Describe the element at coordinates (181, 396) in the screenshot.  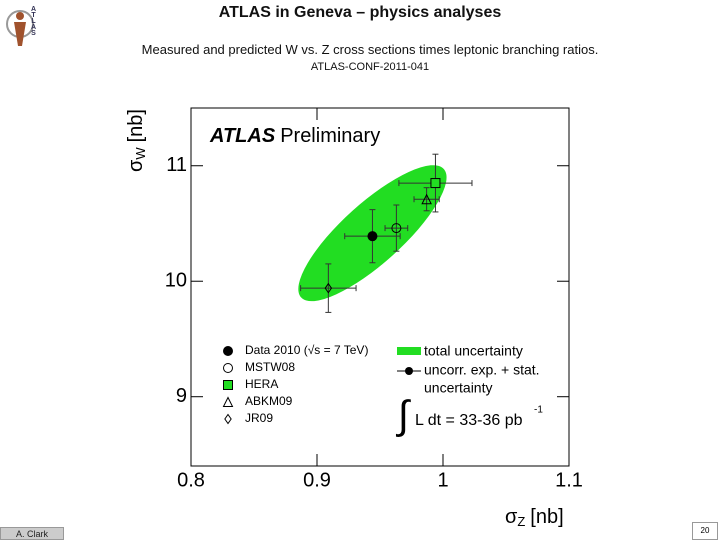
I see `y-tick-label: 9` at that location.